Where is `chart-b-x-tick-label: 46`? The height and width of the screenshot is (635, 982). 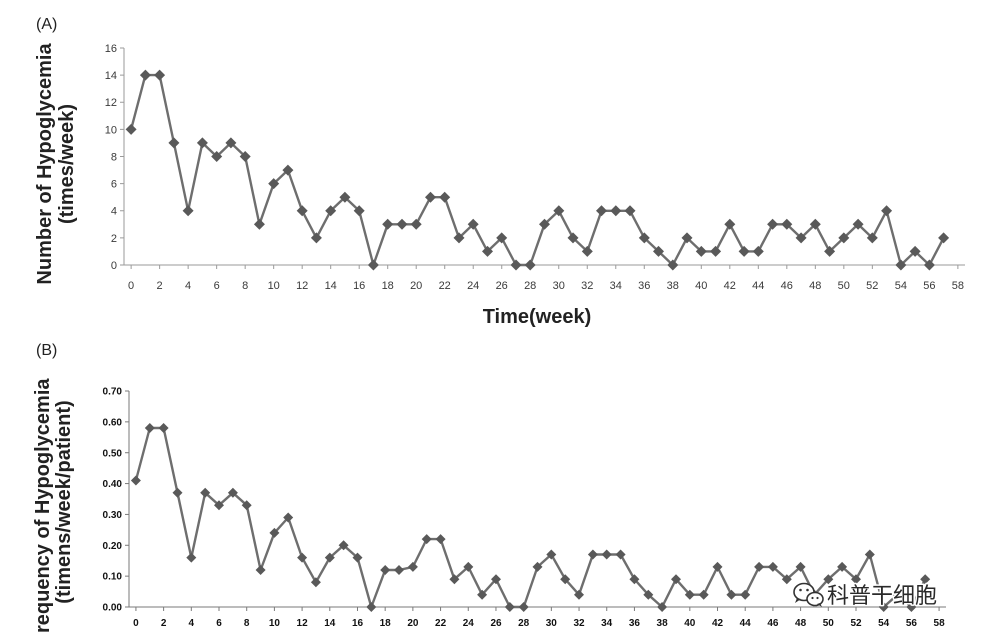 chart-b-x-tick-label: 46 is located at coordinates (773, 623).